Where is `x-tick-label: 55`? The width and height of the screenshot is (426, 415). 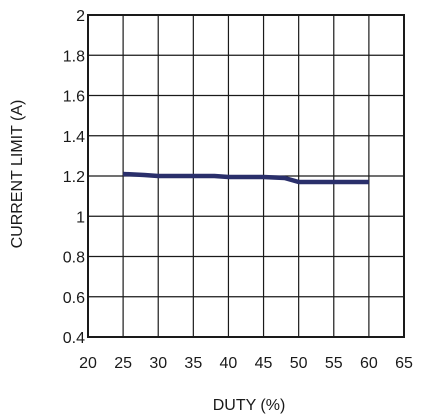
x-tick-label: 55 is located at coordinates (334, 363).